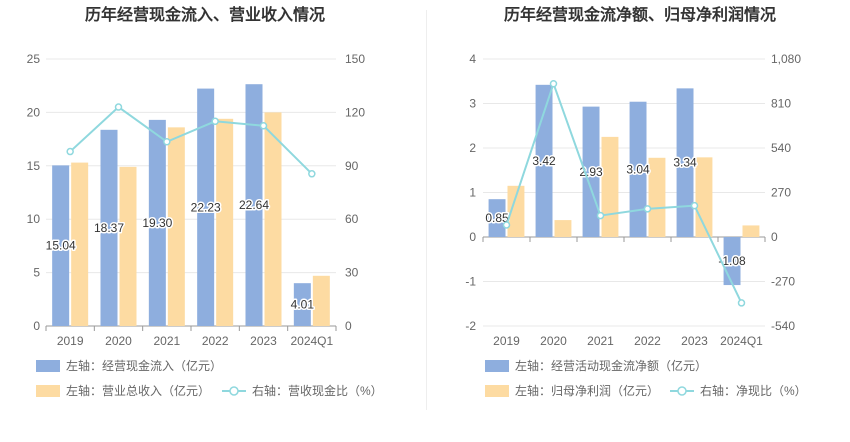 Image resolution: width=850 pixels, height=442 pixels. What do you see at coordinates (352, 166) in the screenshot?
I see `right-axis-tick-label: 90` at bounding box center [352, 166].